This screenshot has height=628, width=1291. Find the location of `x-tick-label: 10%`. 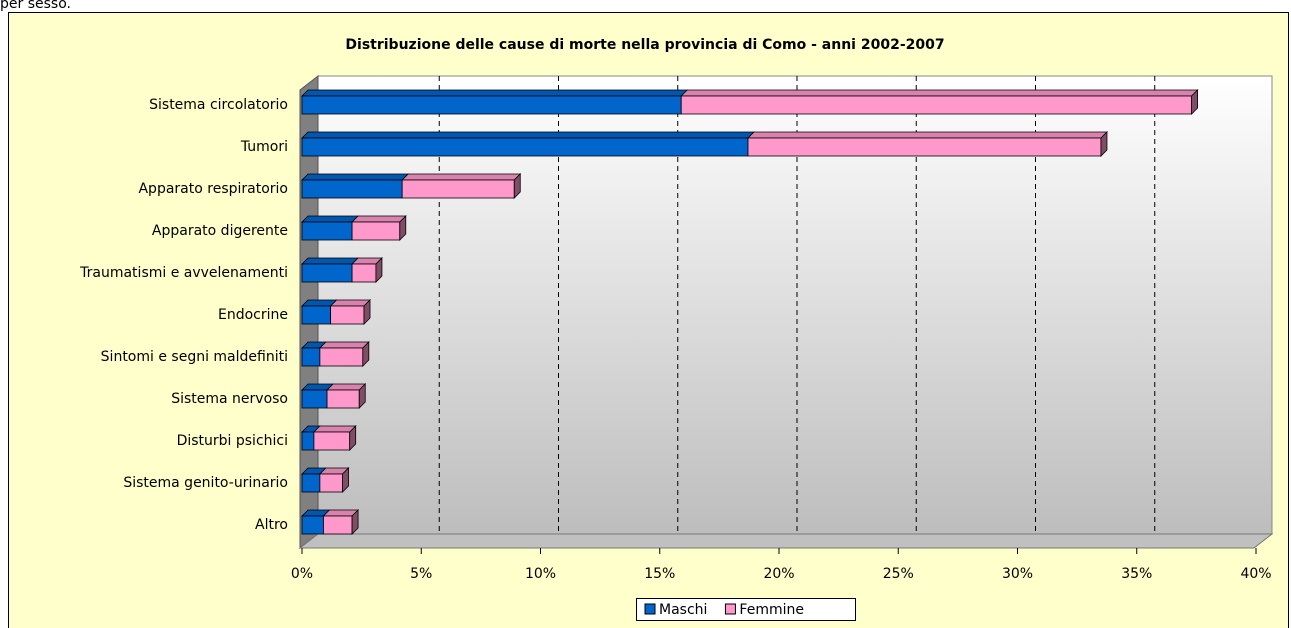

x-tick-label: 10% is located at coordinates (540, 574).